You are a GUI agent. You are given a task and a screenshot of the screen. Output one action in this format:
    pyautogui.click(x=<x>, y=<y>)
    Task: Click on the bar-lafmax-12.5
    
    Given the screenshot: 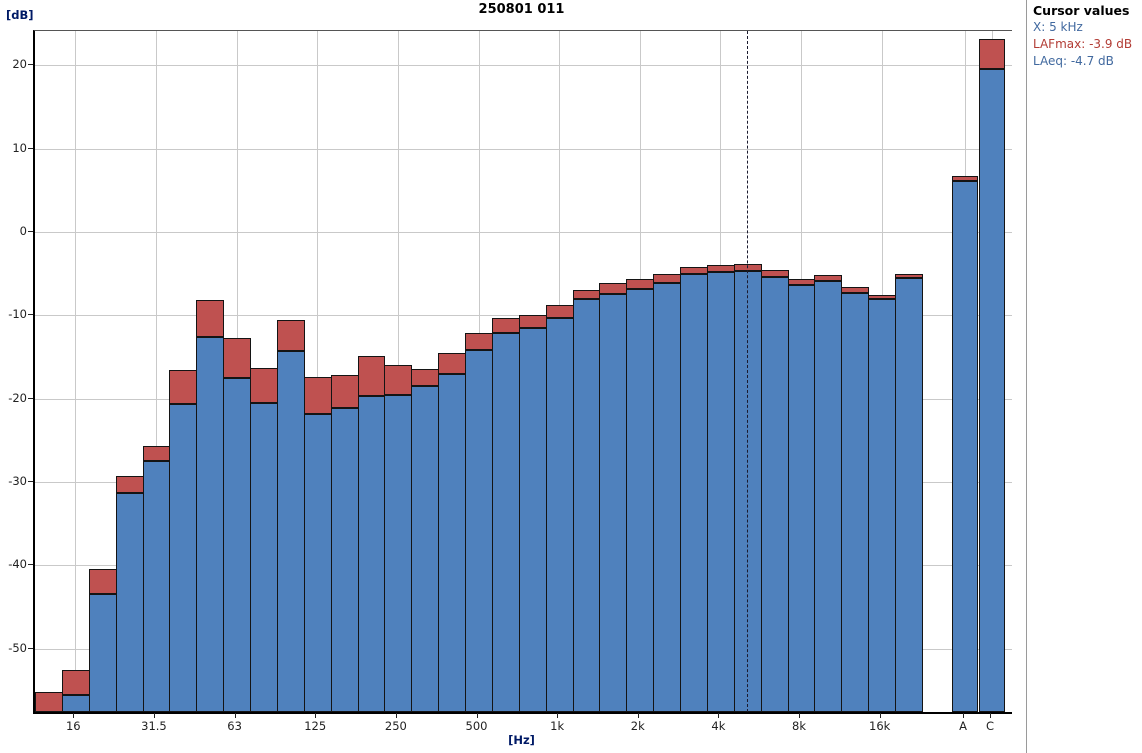 What is the action you would take?
    pyautogui.click(x=49, y=701)
    